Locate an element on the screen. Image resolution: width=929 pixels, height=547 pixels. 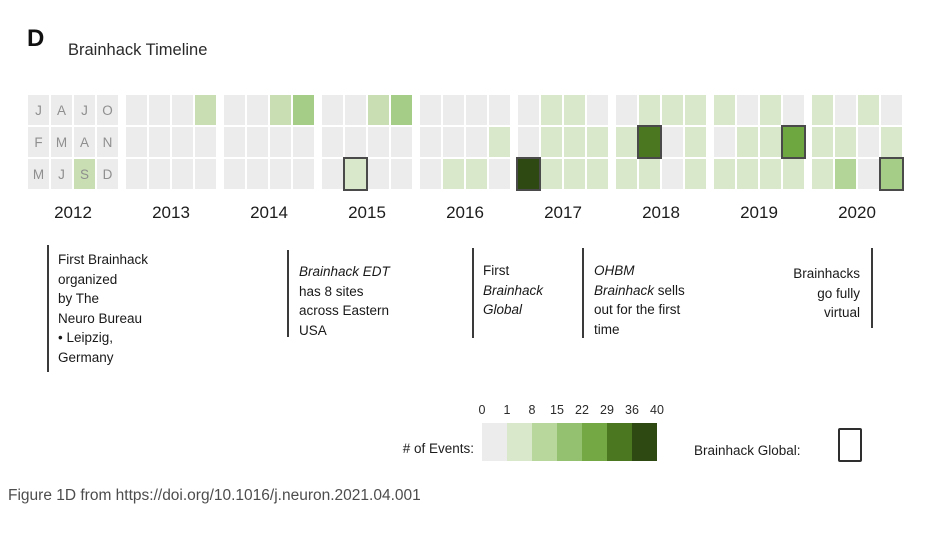
heatmap-cell: O is located at coordinates (107, 110).